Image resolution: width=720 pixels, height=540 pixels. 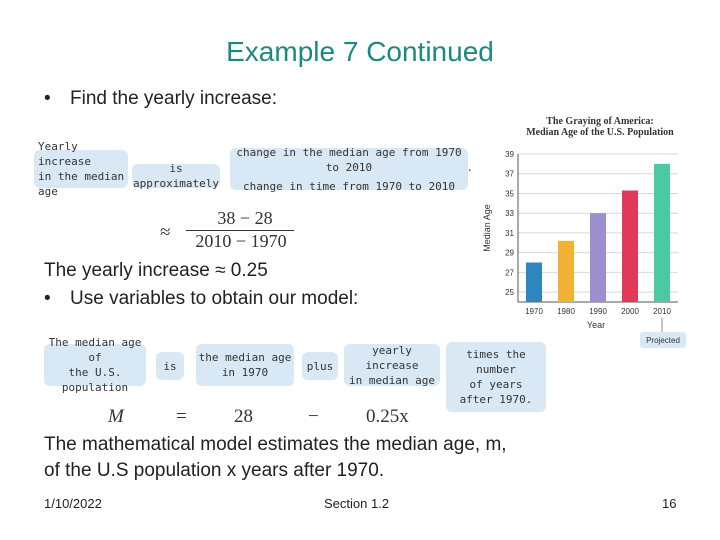 What do you see at coordinates (73, 503) in the screenshot?
I see `footer-date: 1/10/2022` at bounding box center [73, 503].